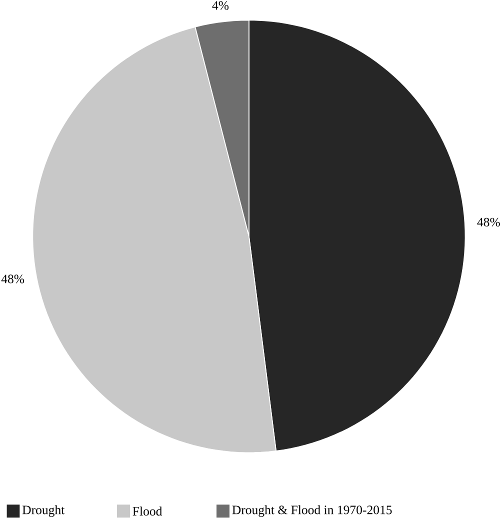 This screenshot has height=518, width=501. What do you see at coordinates (43, 511) in the screenshot?
I see `legend-label: Drought` at bounding box center [43, 511].